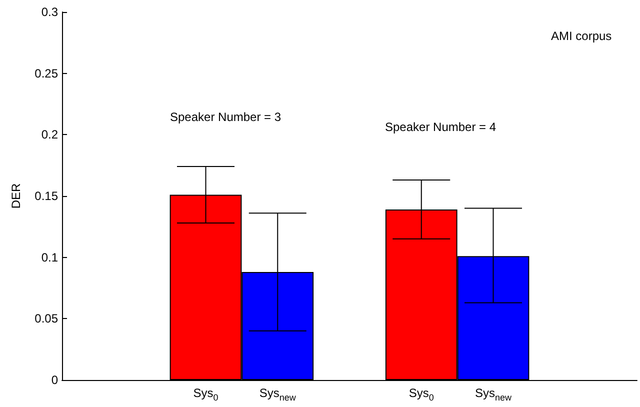 This screenshot has height=407, width=640. Describe the element at coordinates (581, 36) in the screenshot. I see `annotation: AMI corpus` at that location.